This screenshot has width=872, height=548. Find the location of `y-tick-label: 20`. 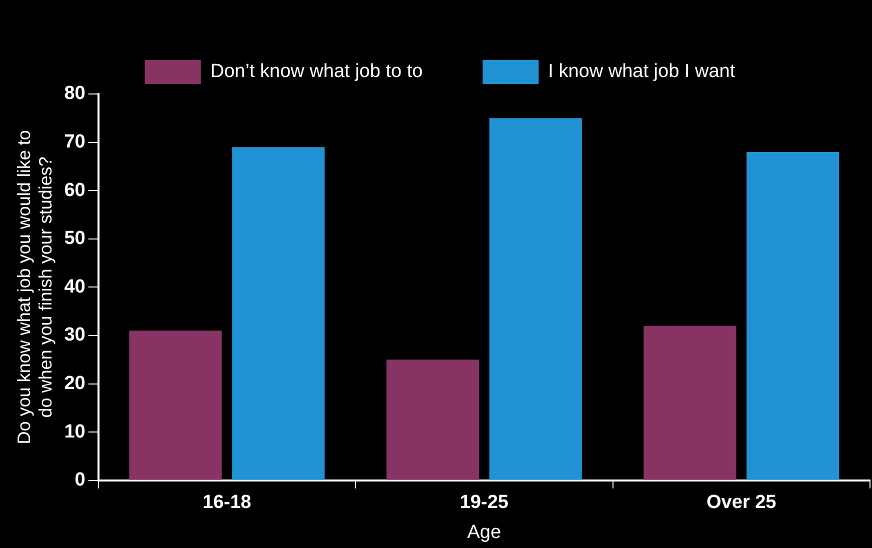

y-tick-label: 20 is located at coordinates (75, 383).